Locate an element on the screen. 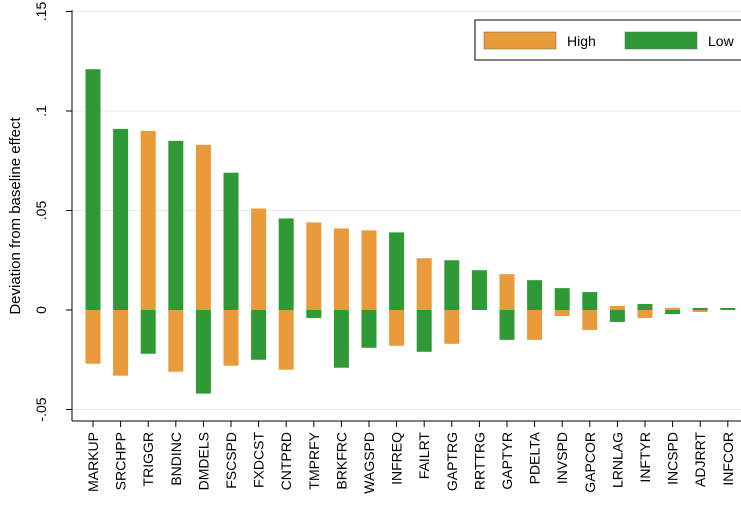 This screenshot has width=741, height=521. legend-swatch-low is located at coordinates (661, 40).